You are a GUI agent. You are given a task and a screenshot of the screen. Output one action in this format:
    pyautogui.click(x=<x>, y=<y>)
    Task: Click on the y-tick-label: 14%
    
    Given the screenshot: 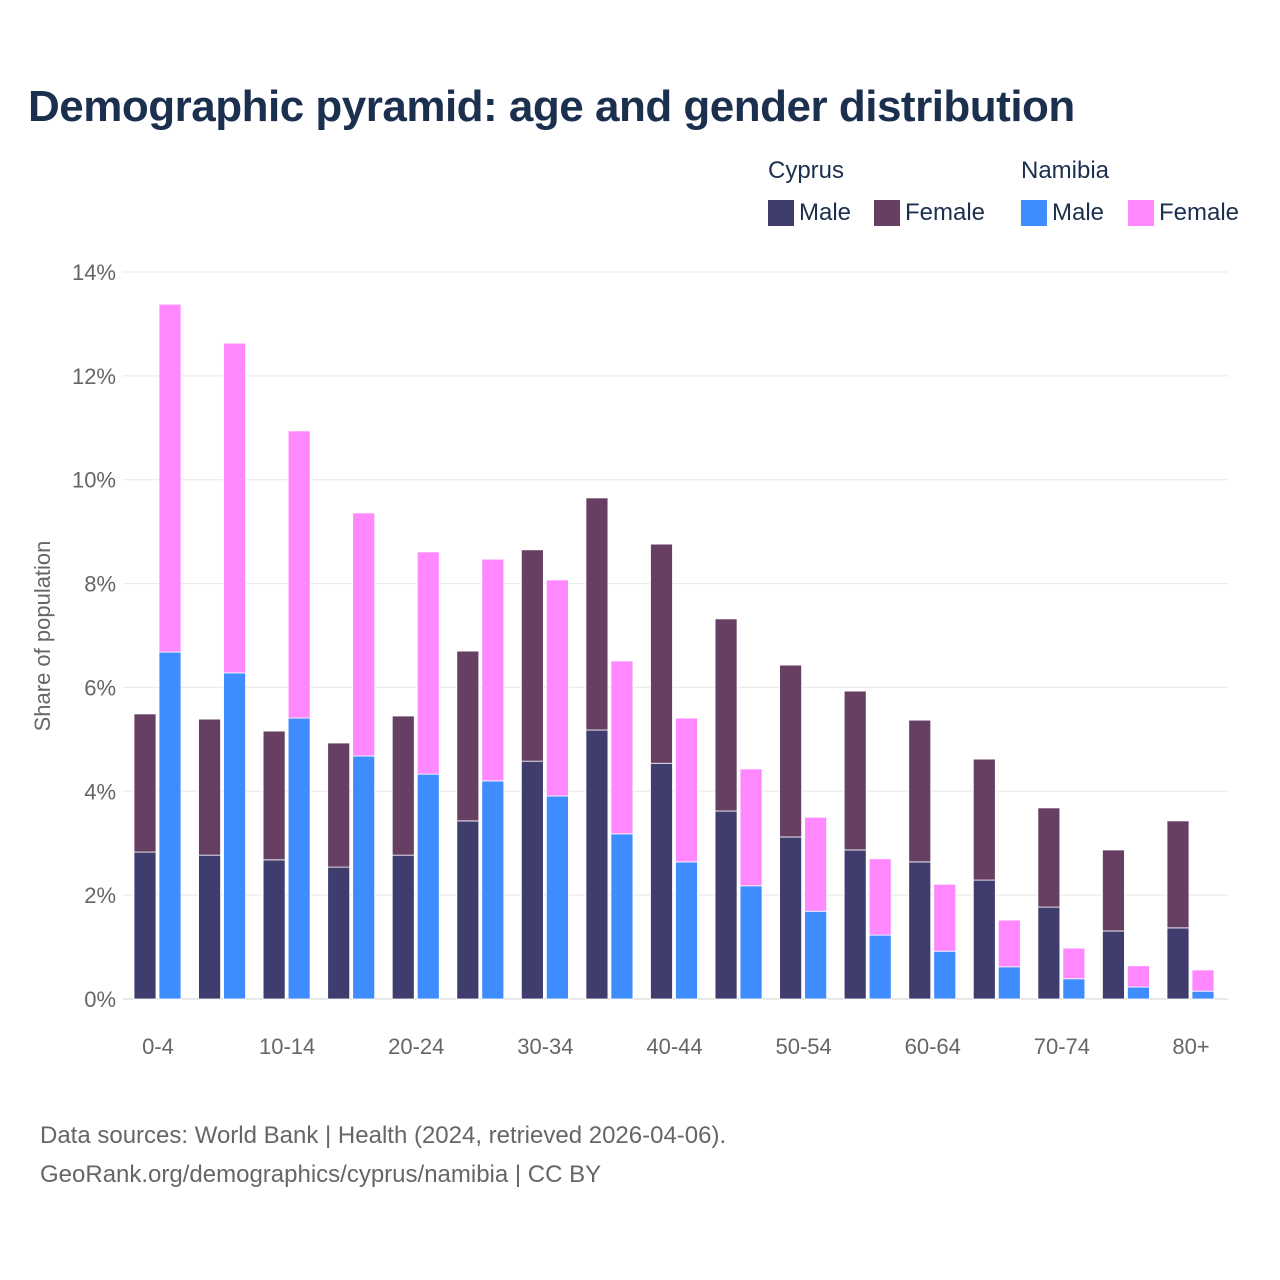 What is the action you would take?
    pyautogui.click(x=94, y=272)
    